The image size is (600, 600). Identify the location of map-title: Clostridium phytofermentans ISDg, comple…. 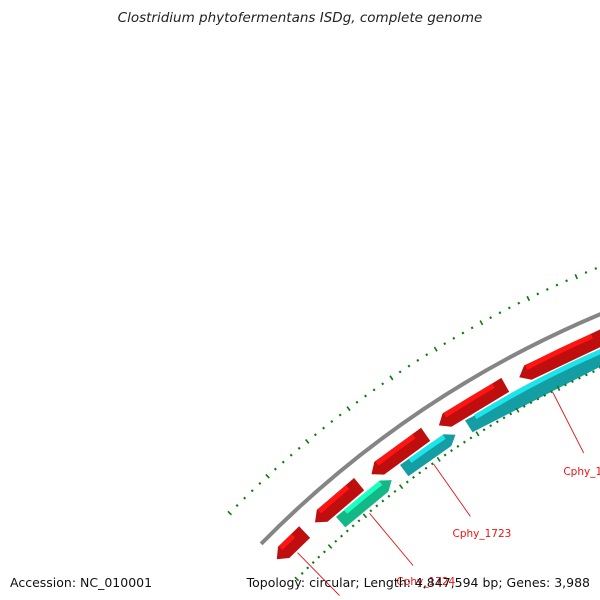
(300, 18).